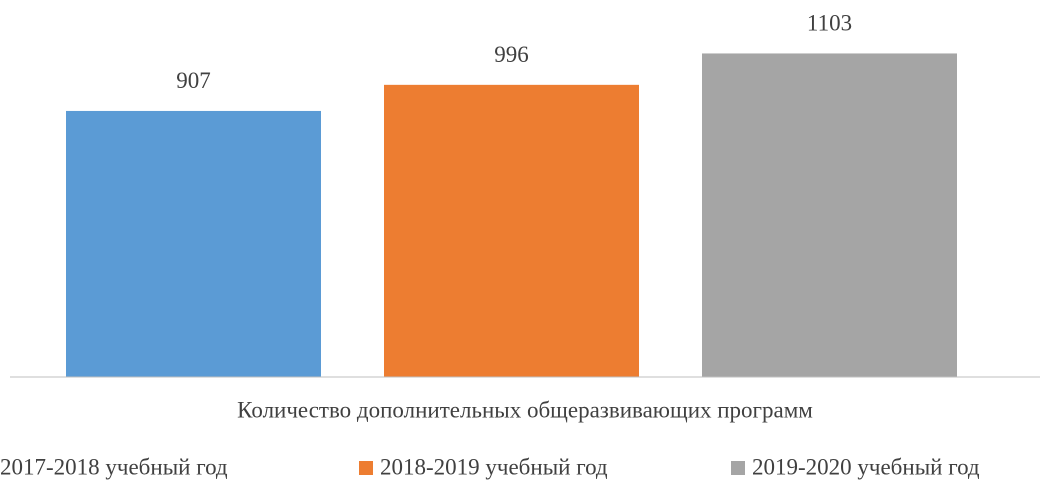  What do you see at coordinates (114, 466) in the screenshot?
I see `legend-label: 2017-2018 учебный год` at bounding box center [114, 466].